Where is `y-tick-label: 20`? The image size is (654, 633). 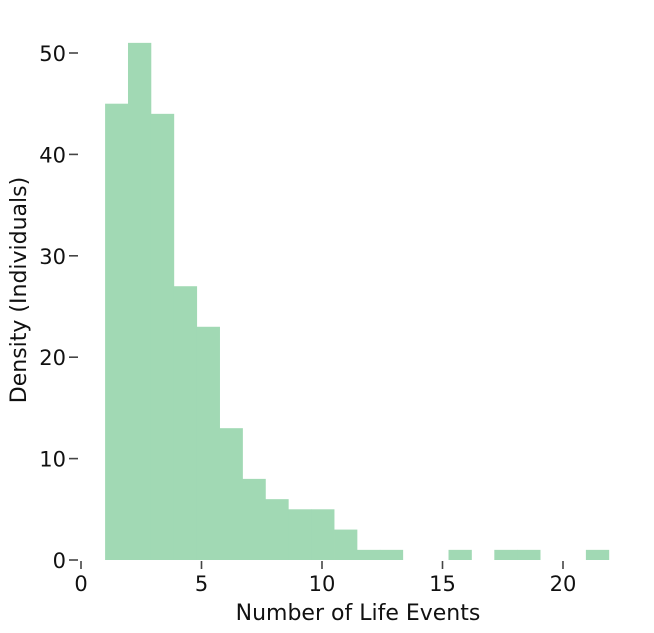 y-tick-label: 20 is located at coordinates (52, 358).